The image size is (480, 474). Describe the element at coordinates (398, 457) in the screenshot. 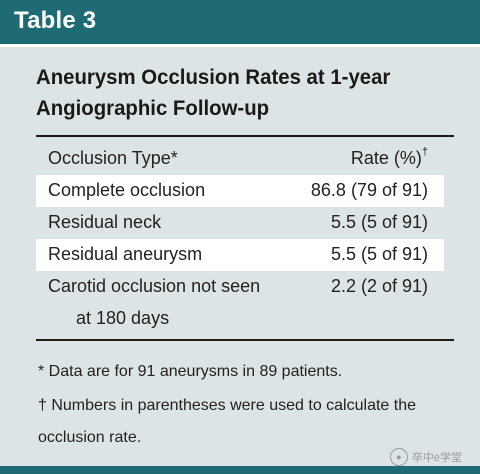

I see `wechat-icon: ●` at that location.